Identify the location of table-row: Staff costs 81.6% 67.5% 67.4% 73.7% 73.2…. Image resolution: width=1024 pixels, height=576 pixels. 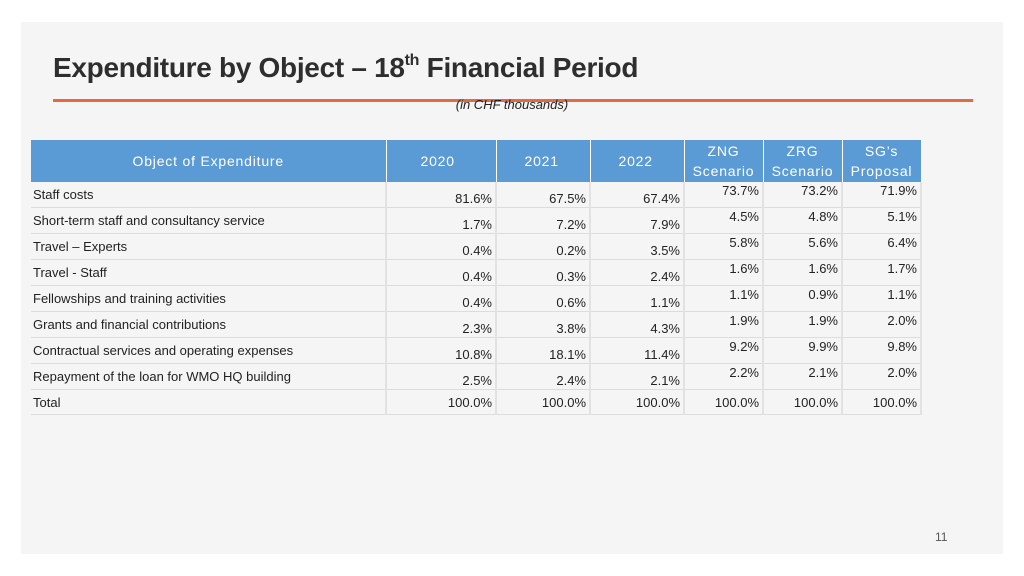
(476, 195).